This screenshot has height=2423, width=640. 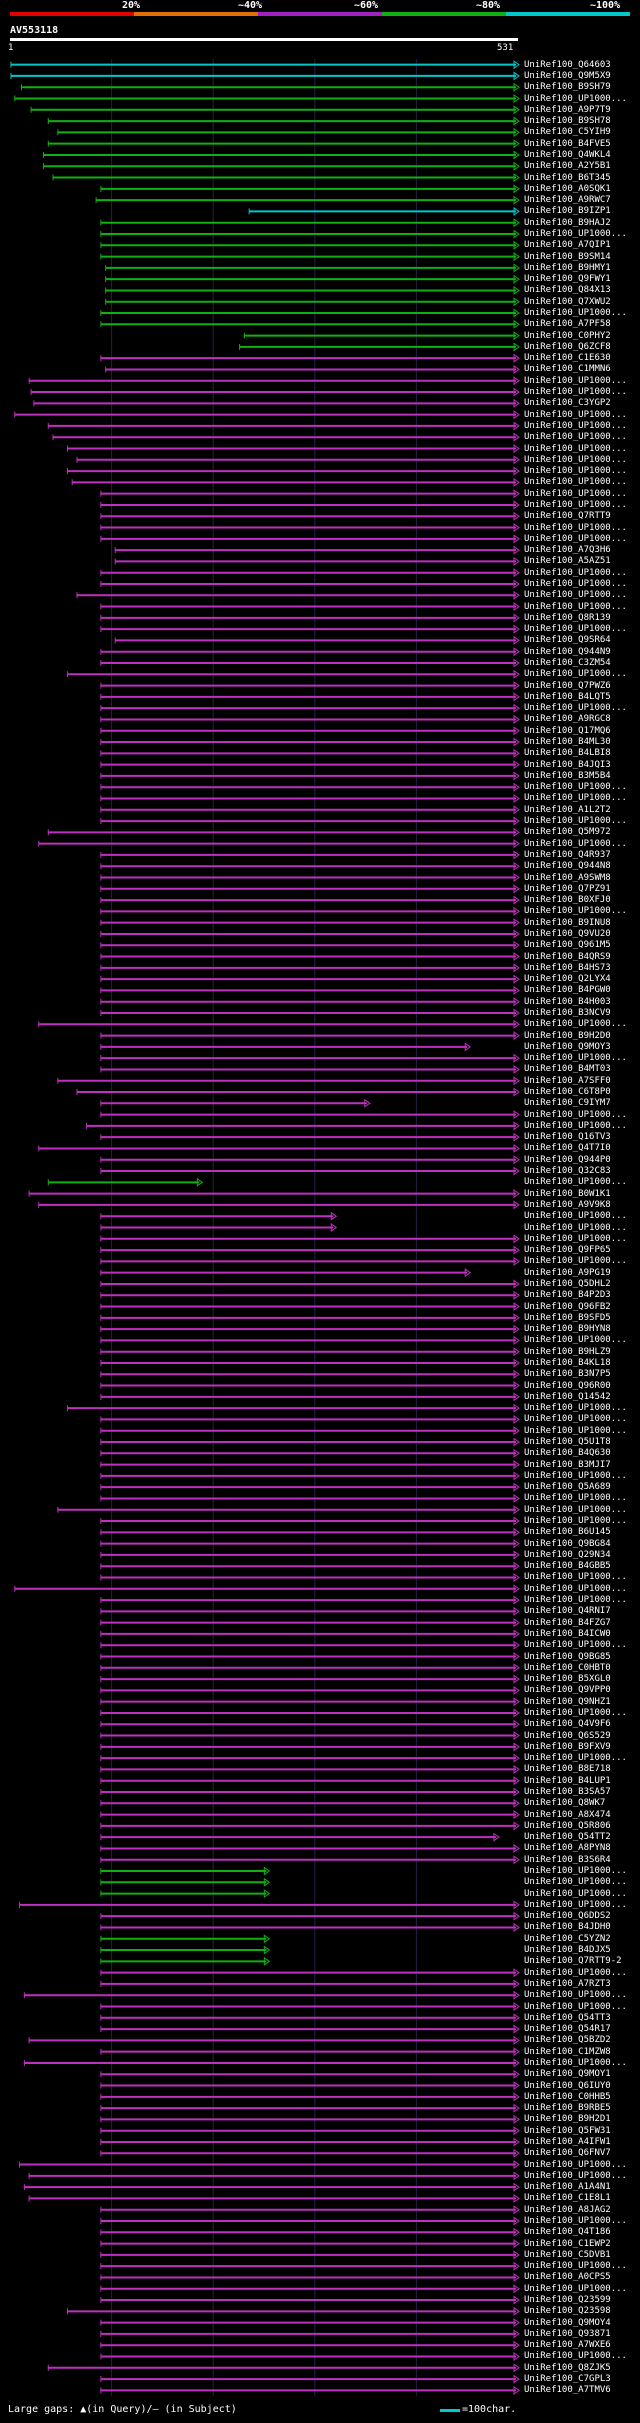 I want to click on hit-label: UniRef100_Q9VPP0, so click(x=567, y=1690).